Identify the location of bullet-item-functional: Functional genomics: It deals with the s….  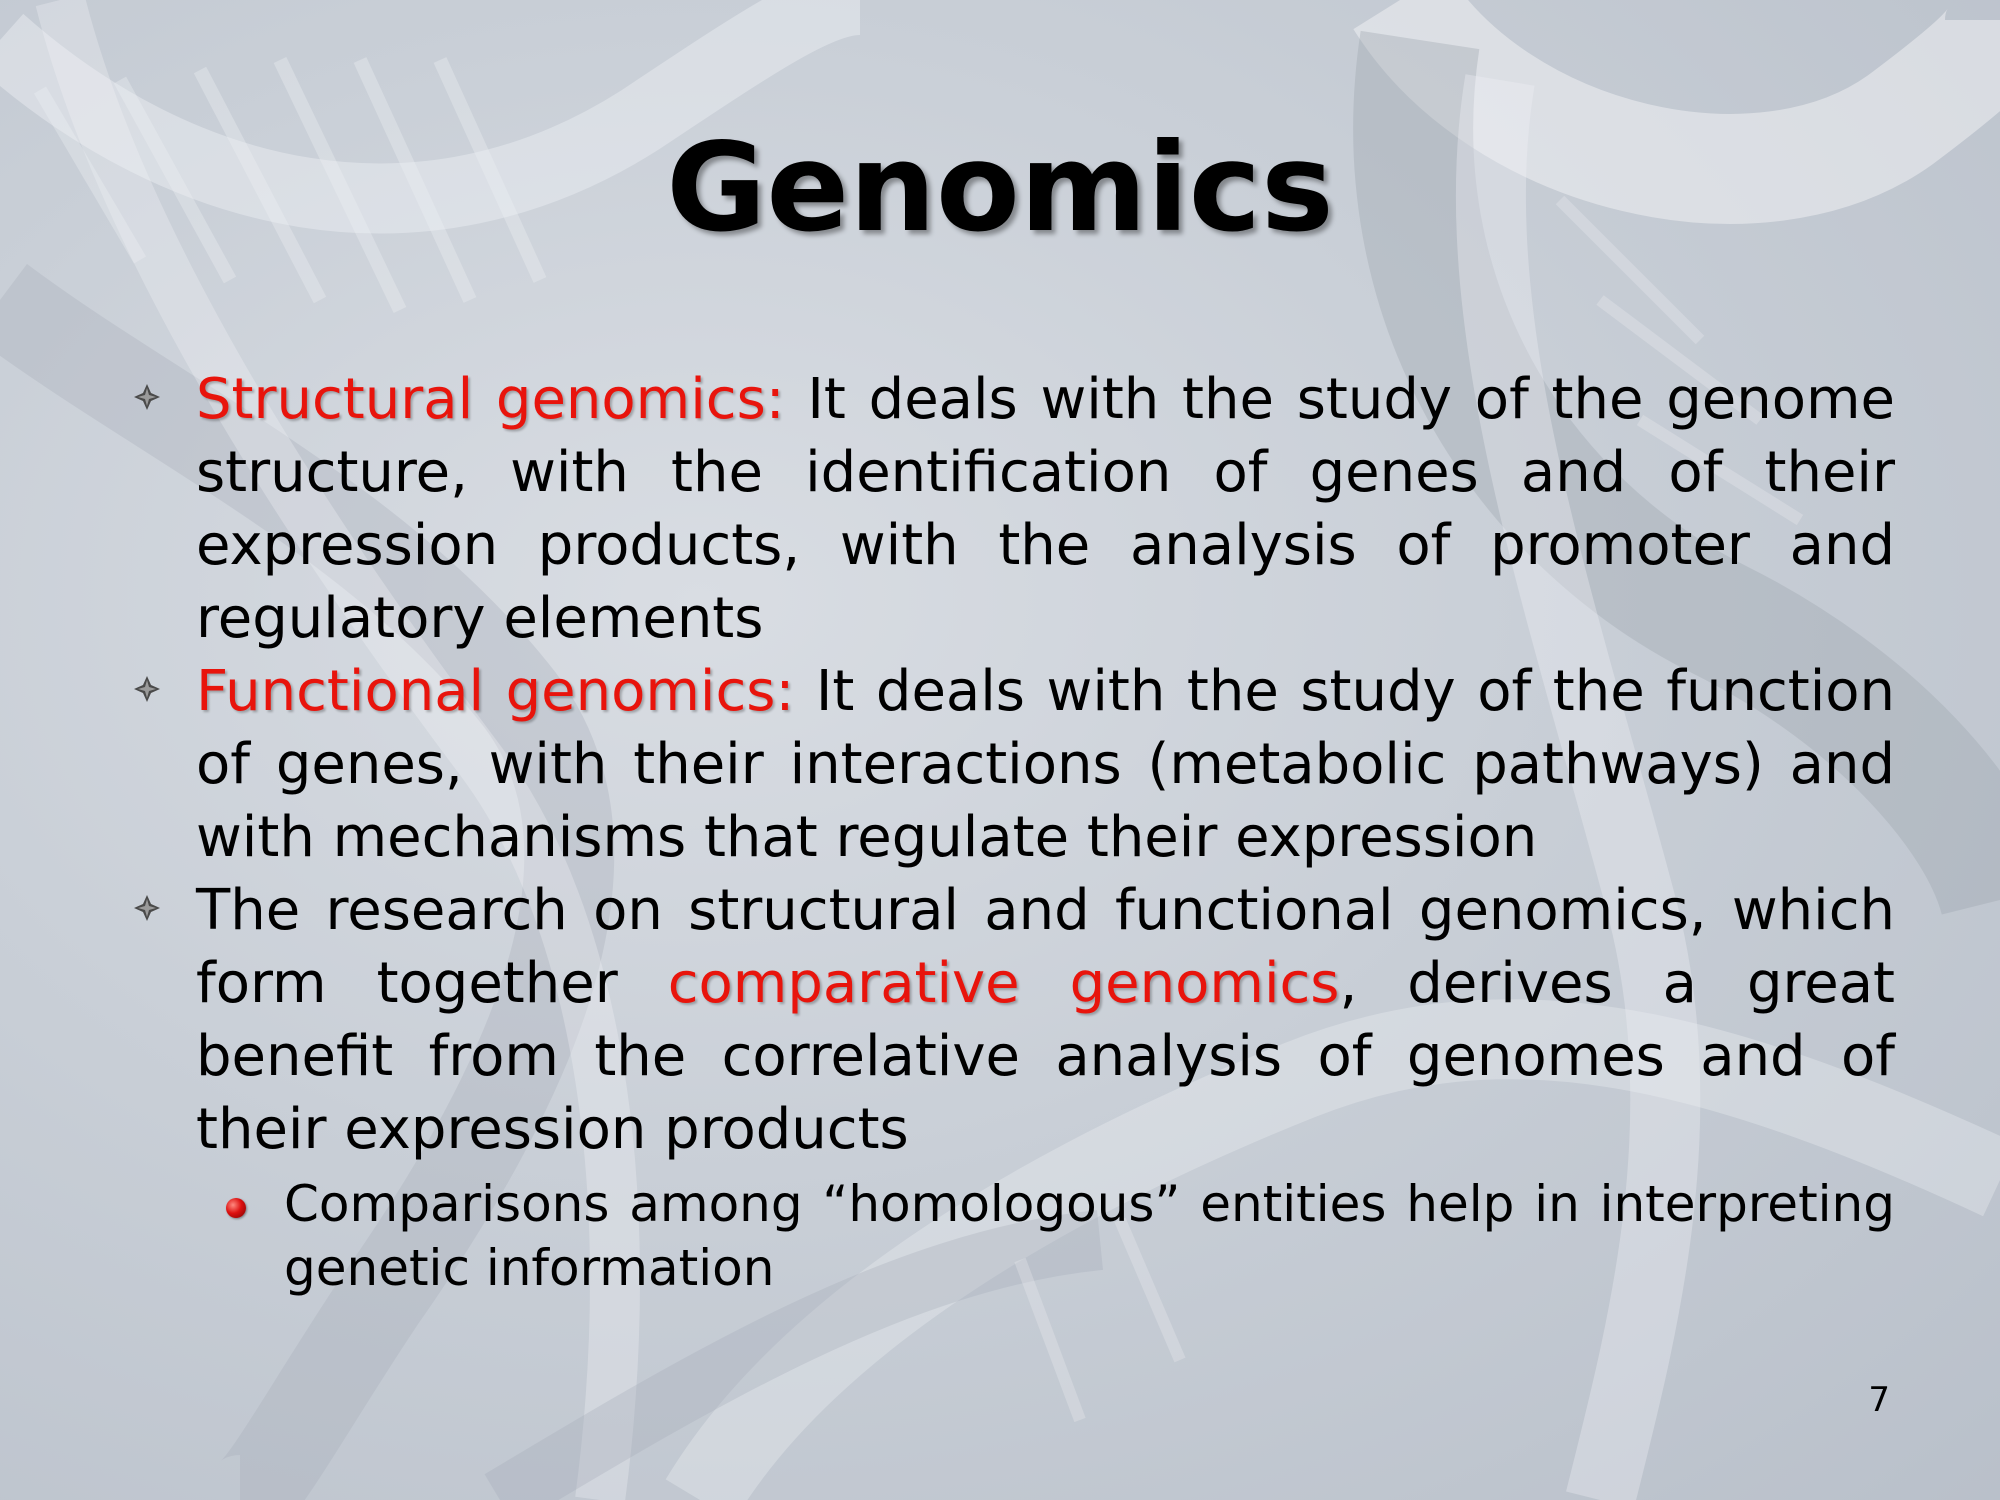
(1012, 764).